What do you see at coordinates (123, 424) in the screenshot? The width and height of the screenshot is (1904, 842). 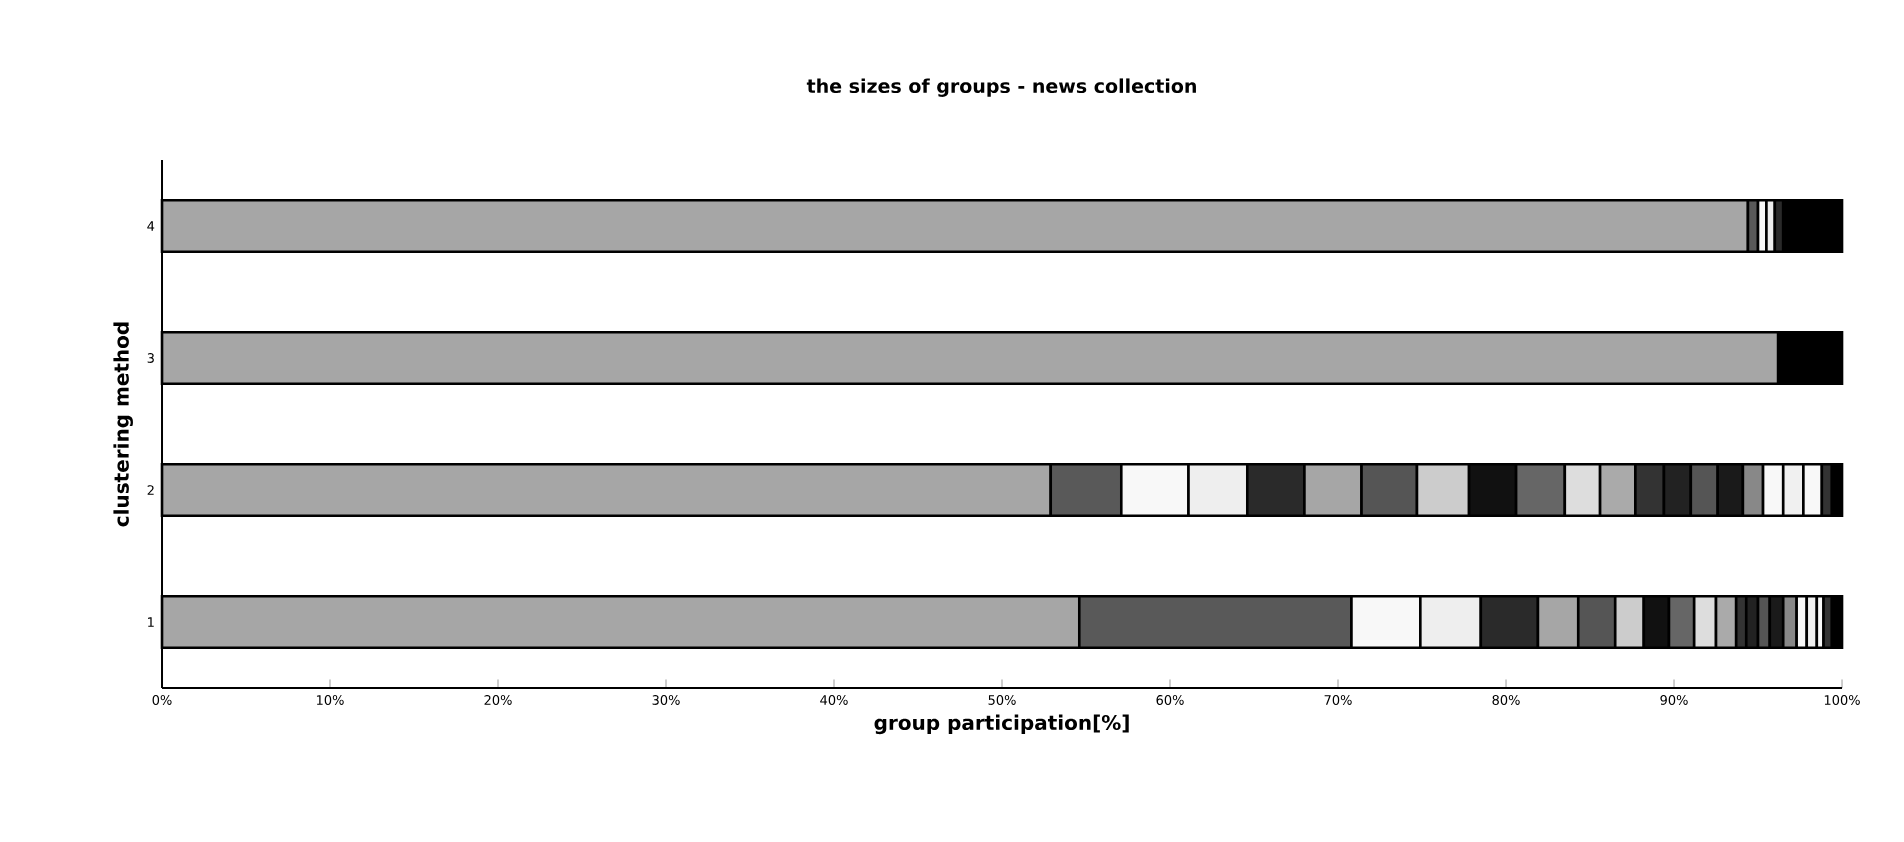 I see `y-axis-title: clustering method` at bounding box center [123, 424].